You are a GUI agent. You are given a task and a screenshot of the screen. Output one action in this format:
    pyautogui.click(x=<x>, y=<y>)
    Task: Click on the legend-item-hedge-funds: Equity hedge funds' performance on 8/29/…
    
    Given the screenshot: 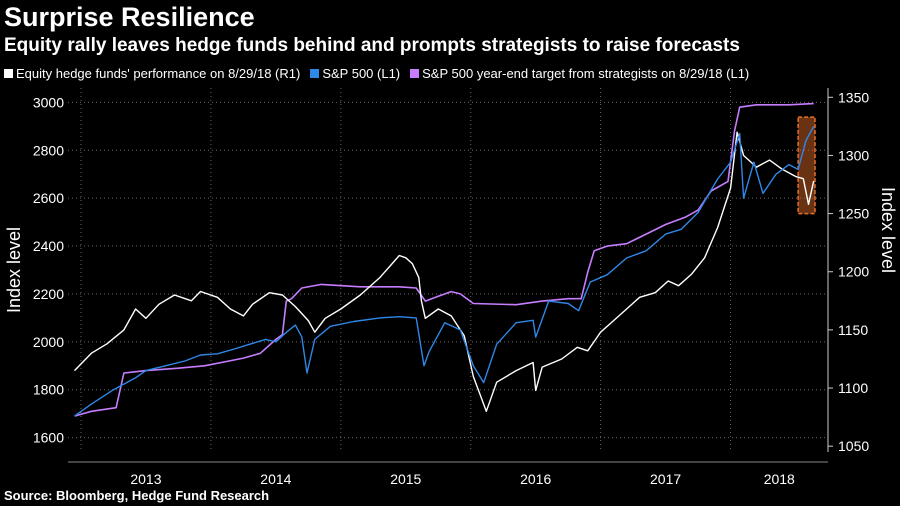 What is the action you would take?
    pyautogui.click(x=152, y=73)
    